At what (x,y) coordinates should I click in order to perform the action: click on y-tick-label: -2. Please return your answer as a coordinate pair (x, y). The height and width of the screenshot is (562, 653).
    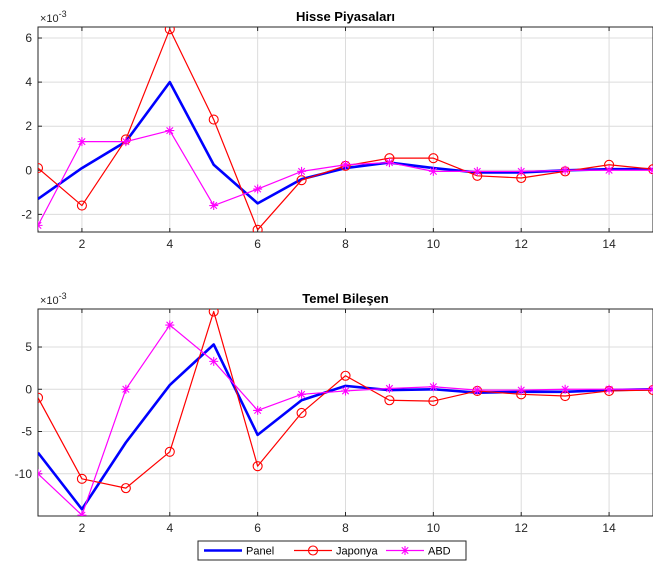
    Looking at the image, I should click on (26, 214).